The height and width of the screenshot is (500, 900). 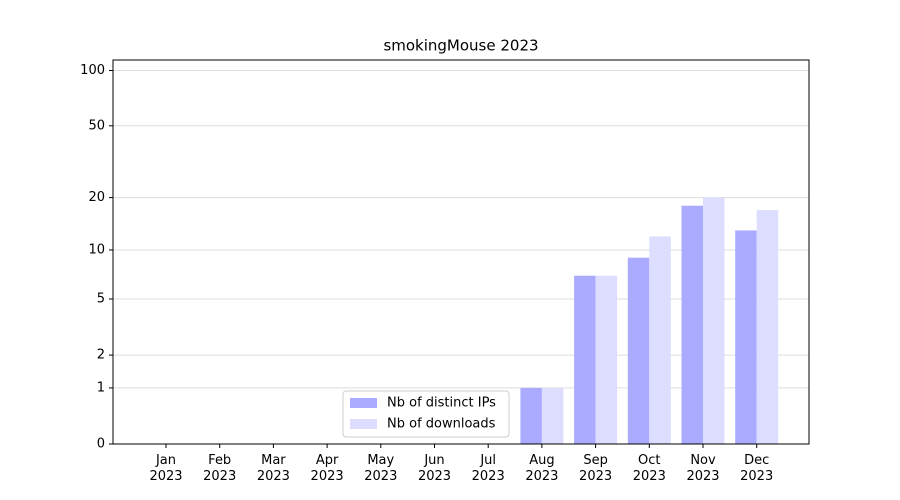 What do you see at coordinates (96, 249) in the screenshot?
I see `y-tick-label: 10` at bounding box center [96, 249].